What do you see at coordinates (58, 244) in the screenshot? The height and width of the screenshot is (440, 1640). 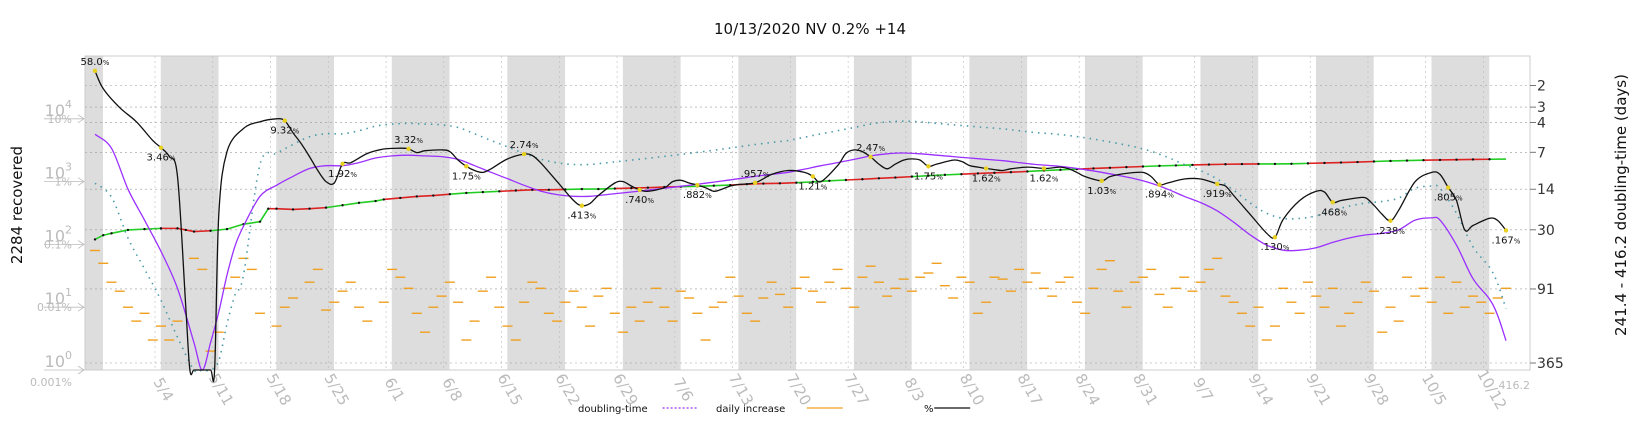 I see `percent-tick-label: 0.1%` at bounding box center [58, 244].